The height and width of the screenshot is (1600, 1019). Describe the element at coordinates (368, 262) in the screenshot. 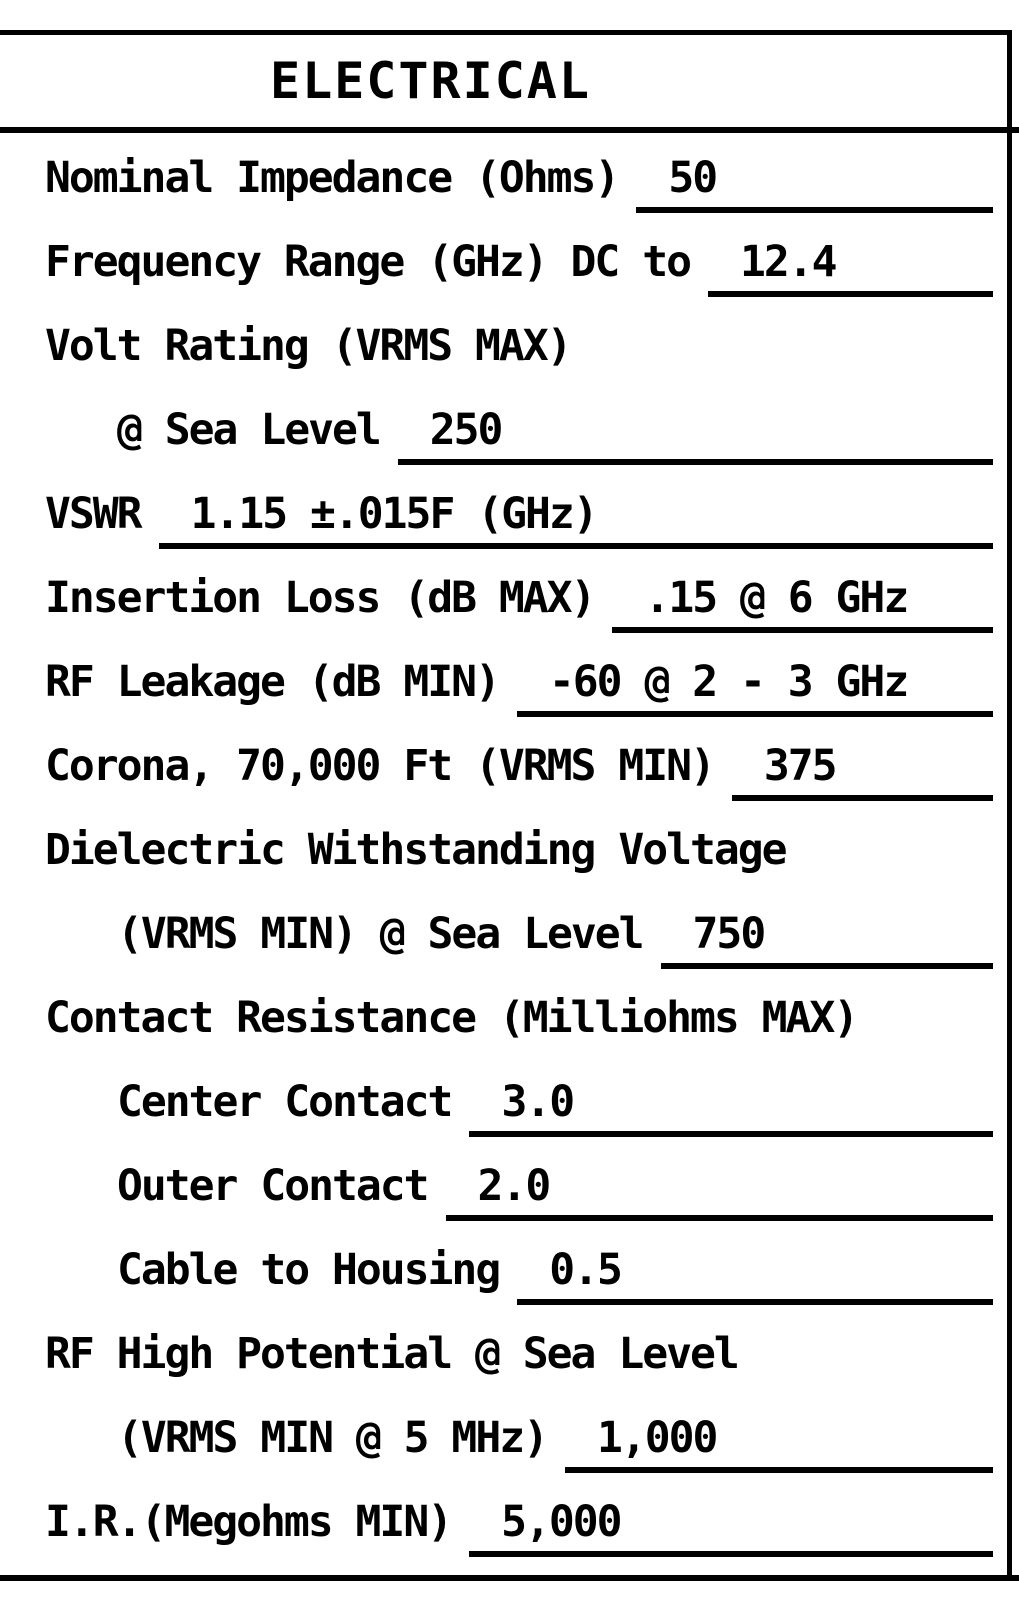

I see `spec-label: Frequency Range (GHz) DC to` at that location.